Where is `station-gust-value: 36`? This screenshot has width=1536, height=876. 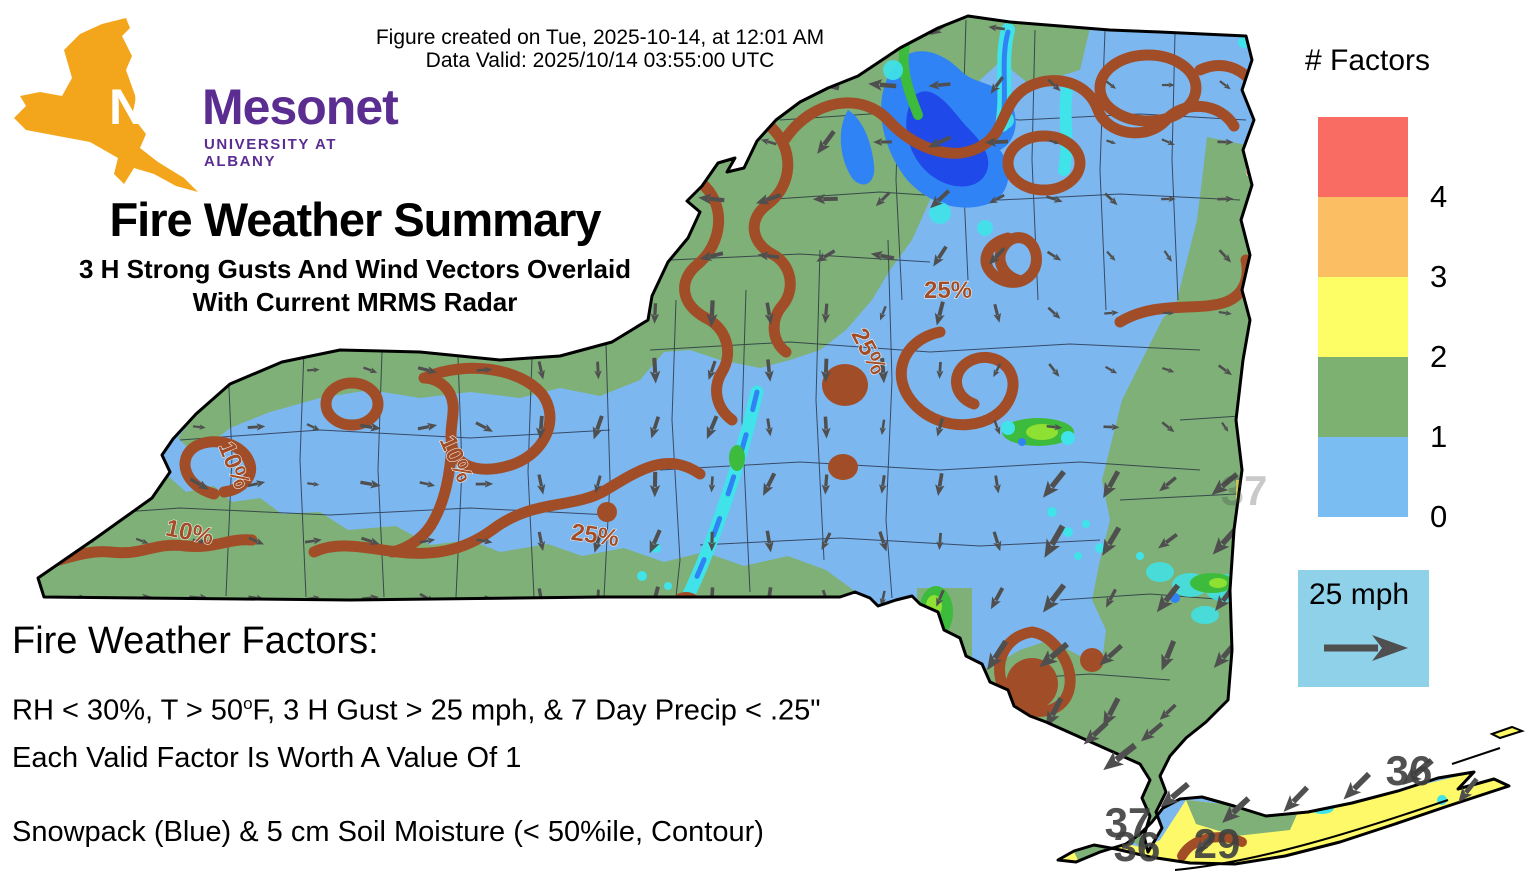
station-gust-value: 36 is located at coordinates (1409, 770).